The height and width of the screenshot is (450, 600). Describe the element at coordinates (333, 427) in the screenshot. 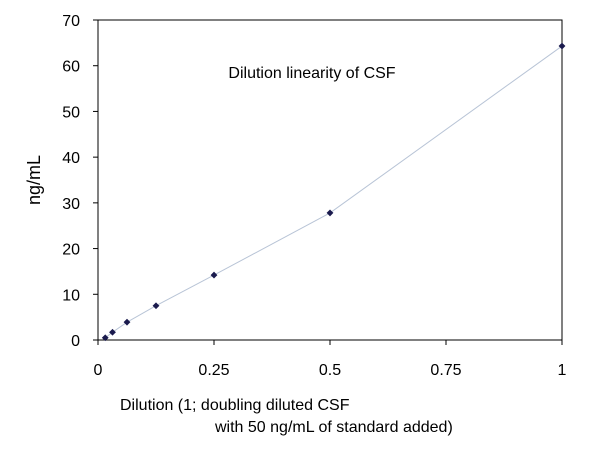

I see `x-axis-title-line-2: with 50 ng/mL of standard added)` at that location.